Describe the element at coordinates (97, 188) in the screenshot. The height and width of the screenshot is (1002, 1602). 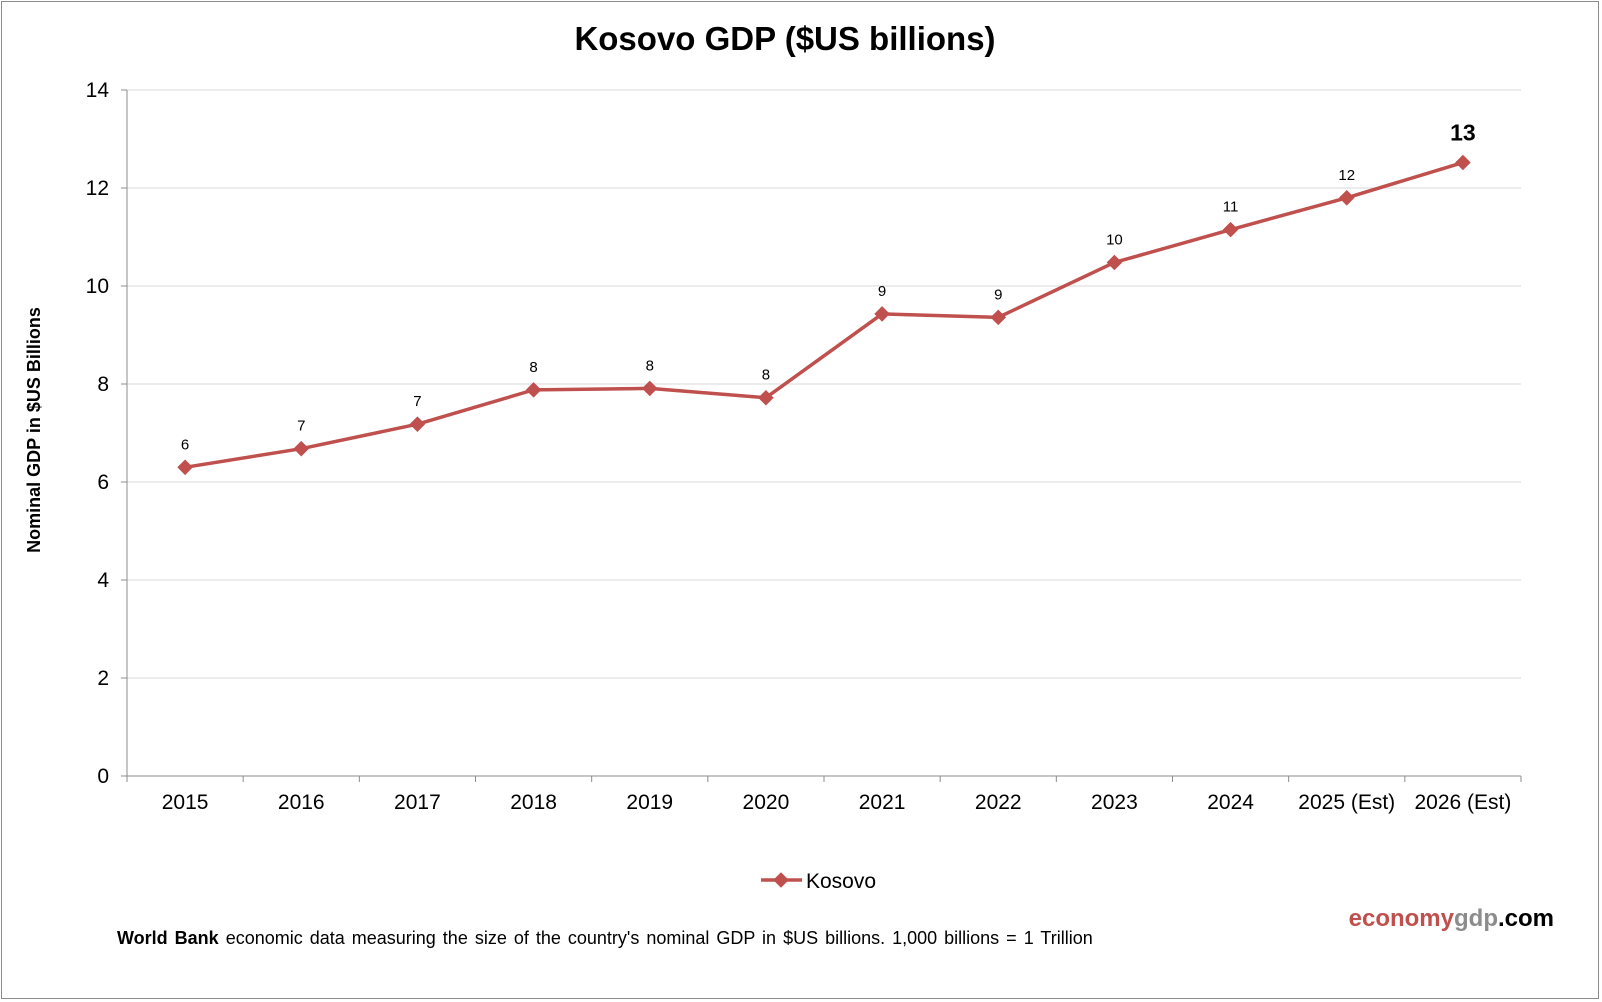
I see `y-tick-label: 12` at that location.